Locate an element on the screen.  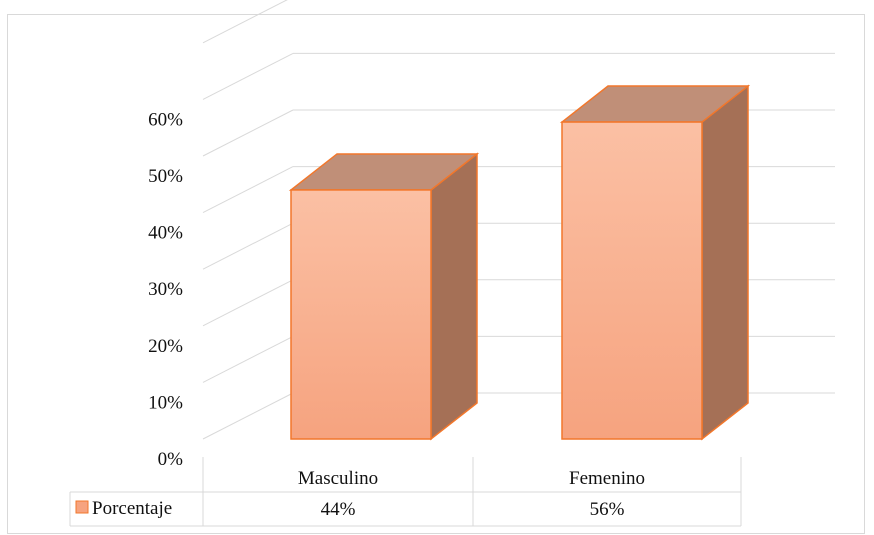
y-axis-ticks: 0% 10% 20% 30% 40% 50% 60% is located at coordinates (165, 289).